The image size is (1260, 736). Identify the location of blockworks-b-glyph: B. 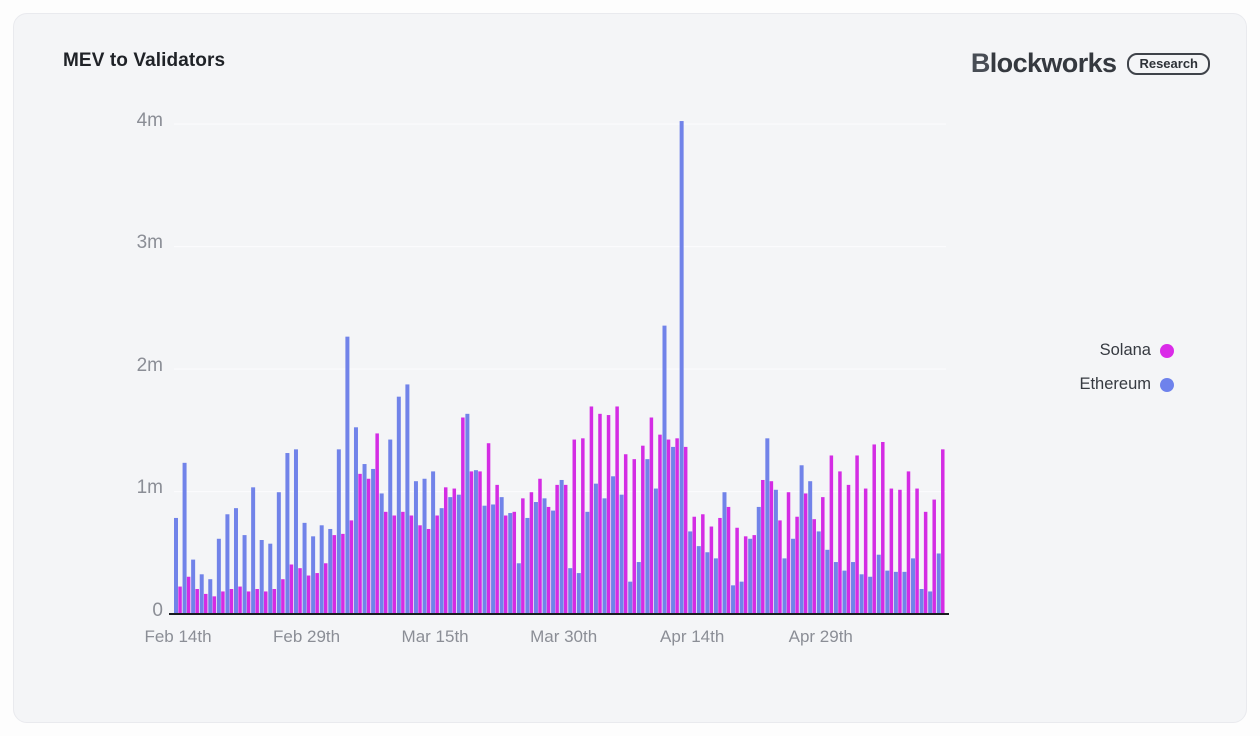
(980, 63).